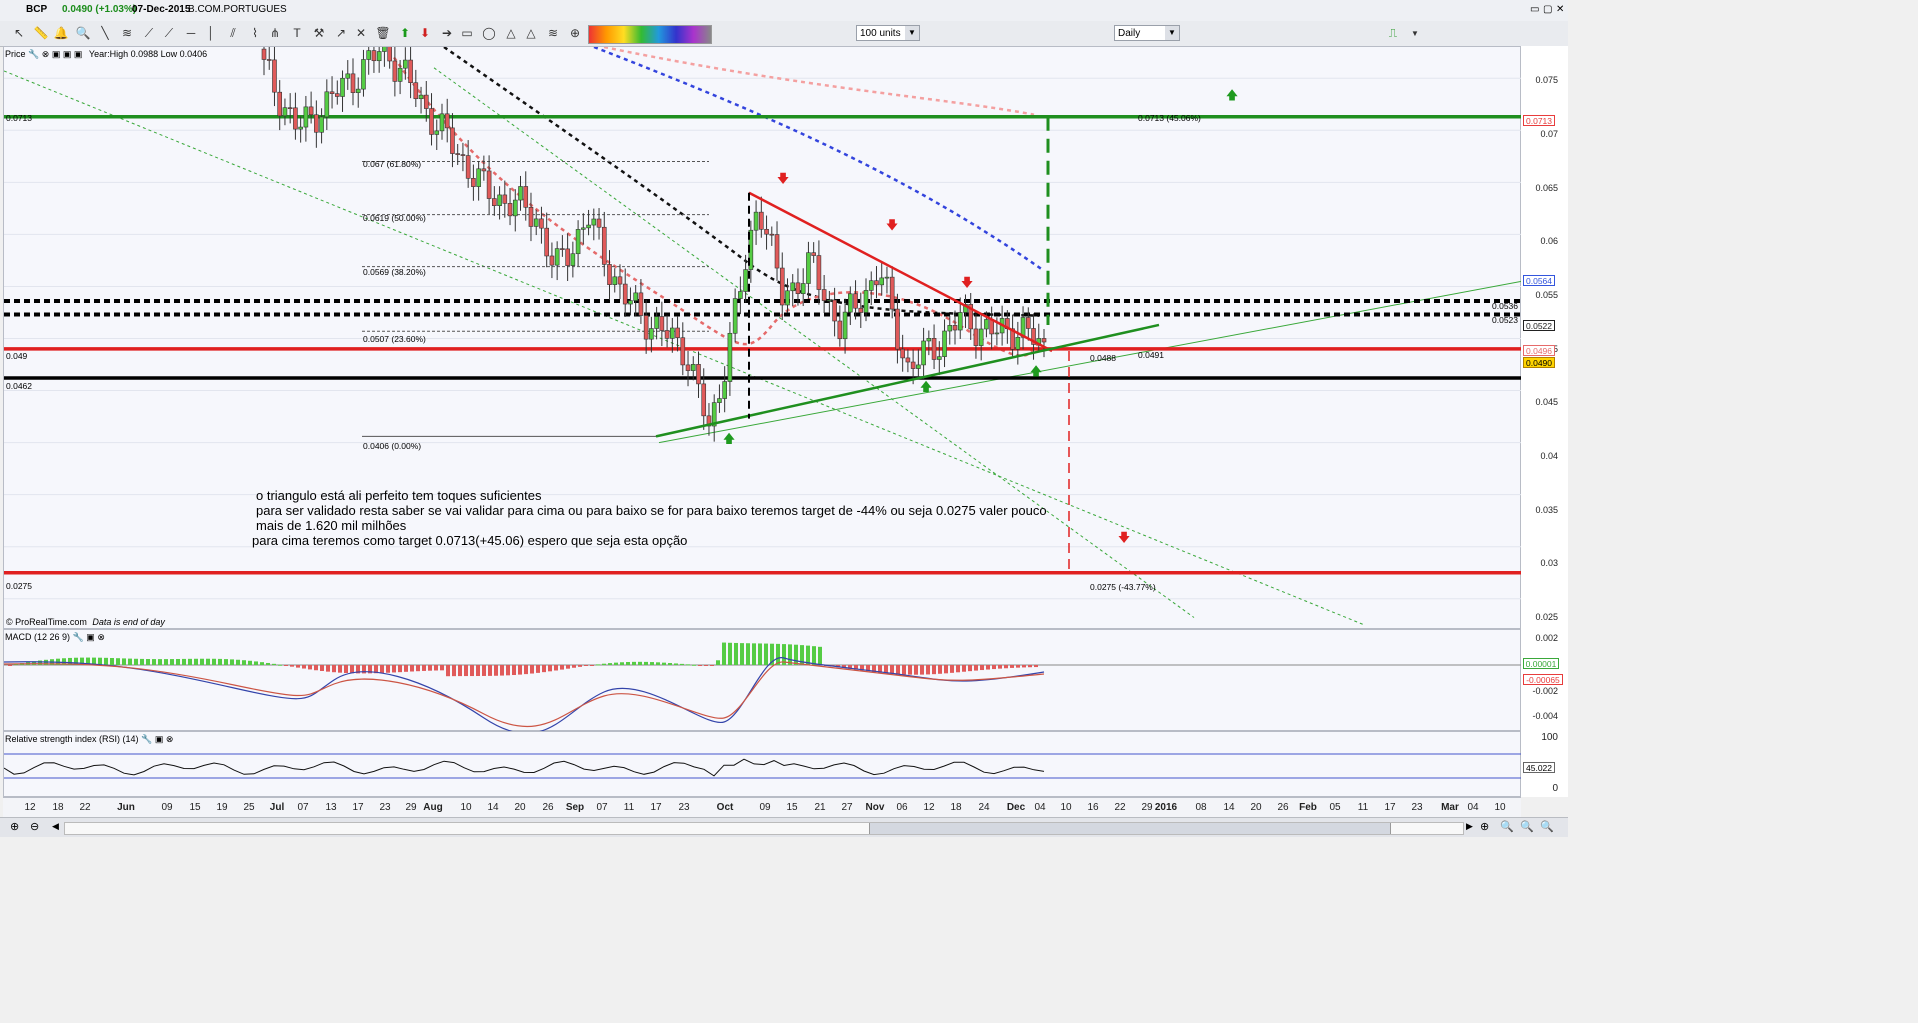  Describe the element at coordinates (650, 34) in the screenshot. I see `color-palette` at that location.